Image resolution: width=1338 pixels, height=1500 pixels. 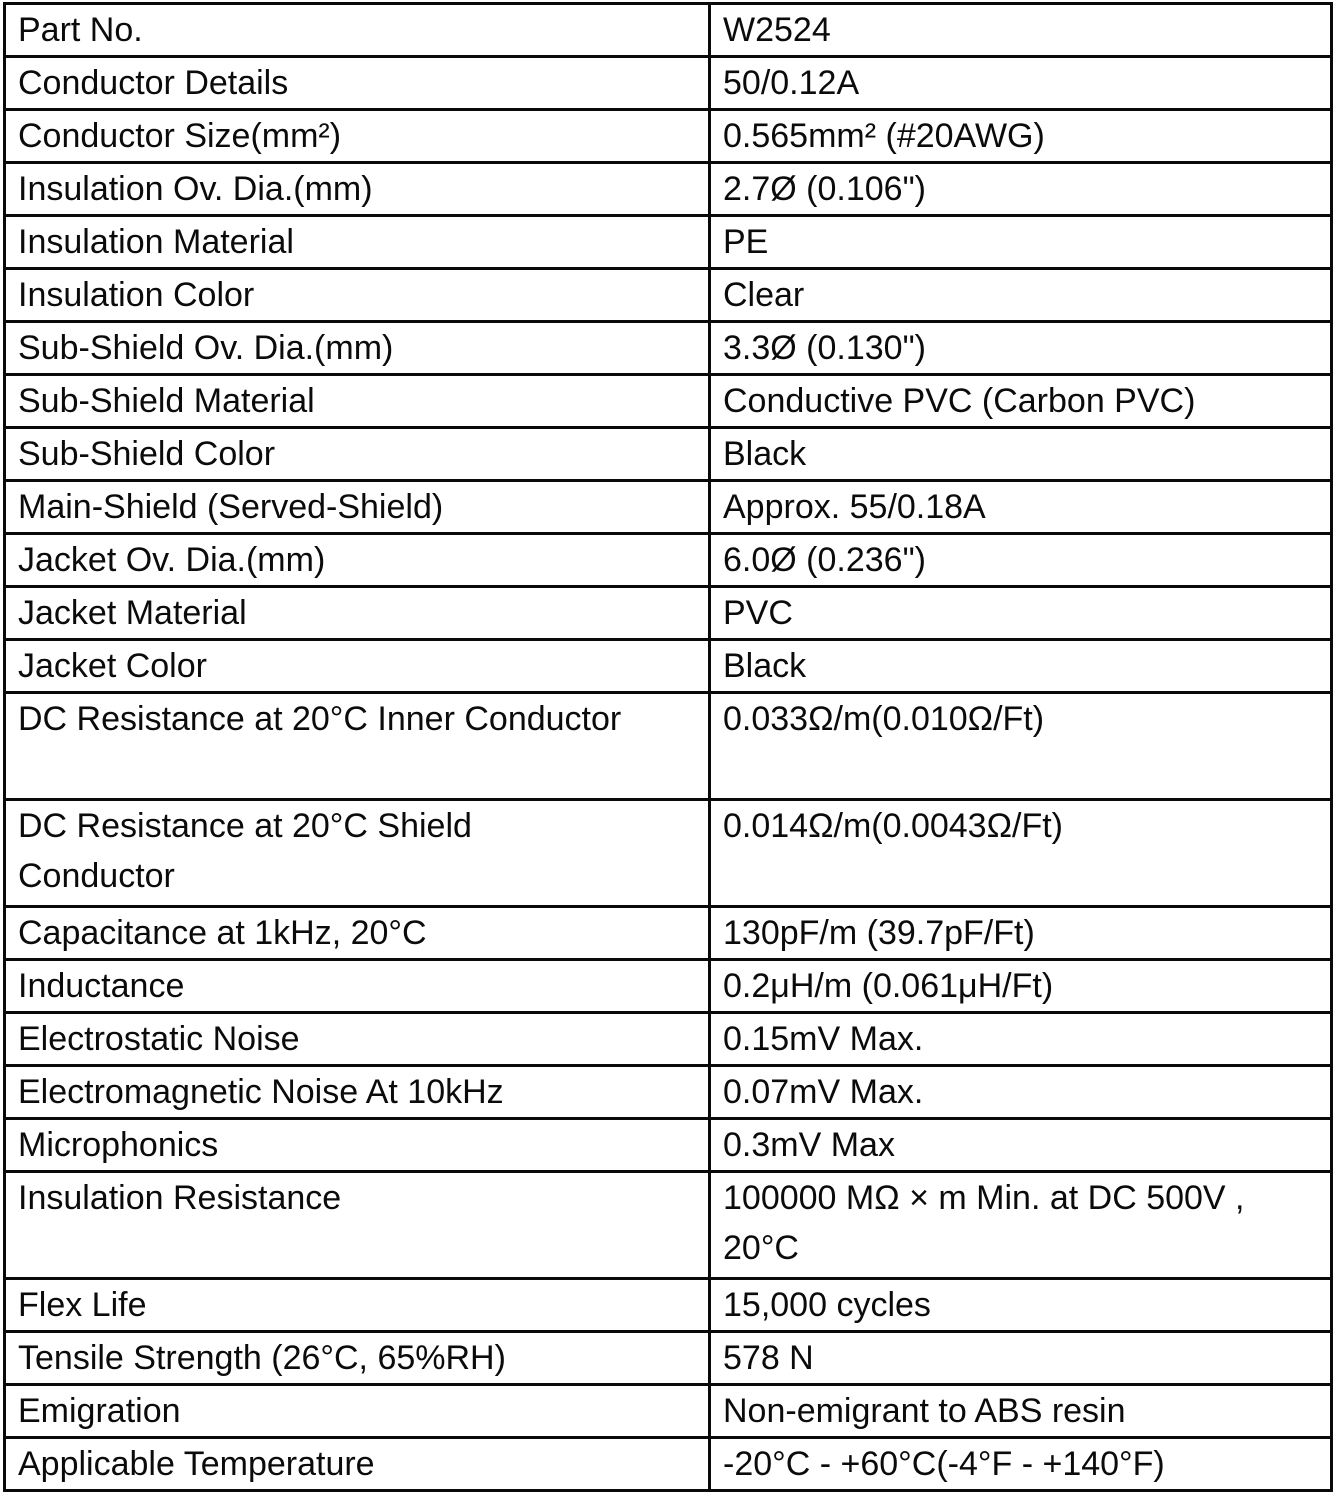 I want to click on table-row: Conductor Size(mm²) 0.565mm² (#20AWG), so click(x=668, y=136).